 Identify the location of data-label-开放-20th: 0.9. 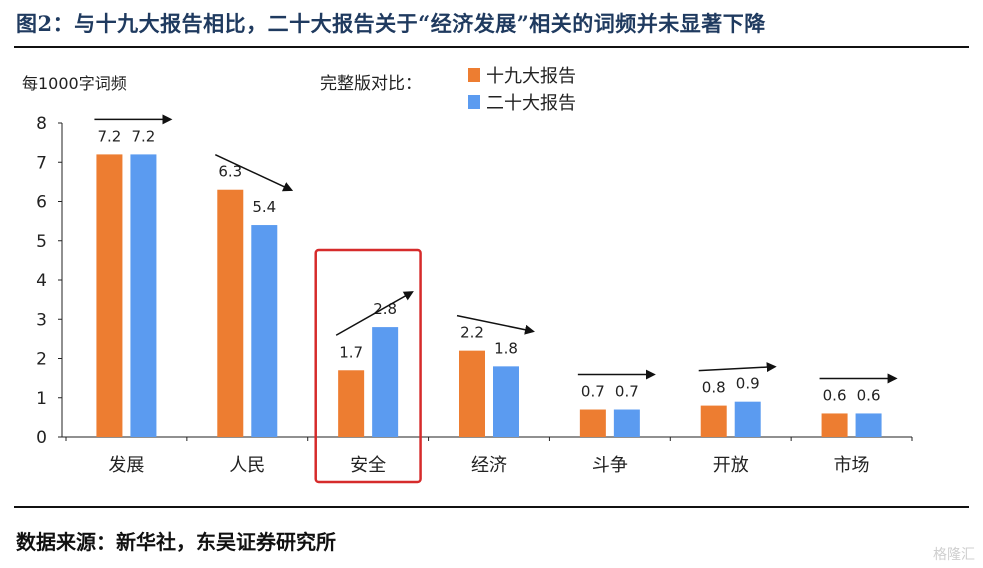
(748, 384).